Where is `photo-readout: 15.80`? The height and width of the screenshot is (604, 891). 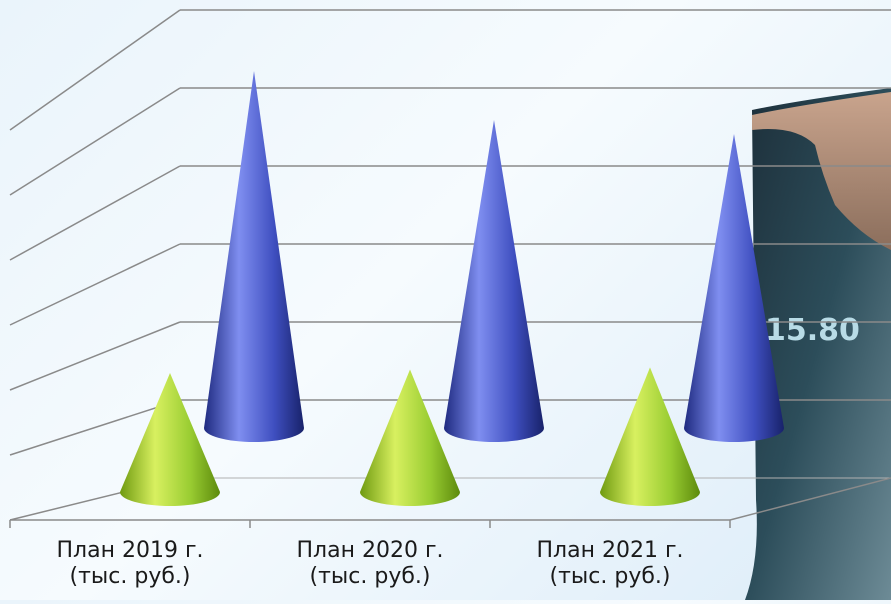 photo-readout: 15.80 is located at coordinates (812, 330).